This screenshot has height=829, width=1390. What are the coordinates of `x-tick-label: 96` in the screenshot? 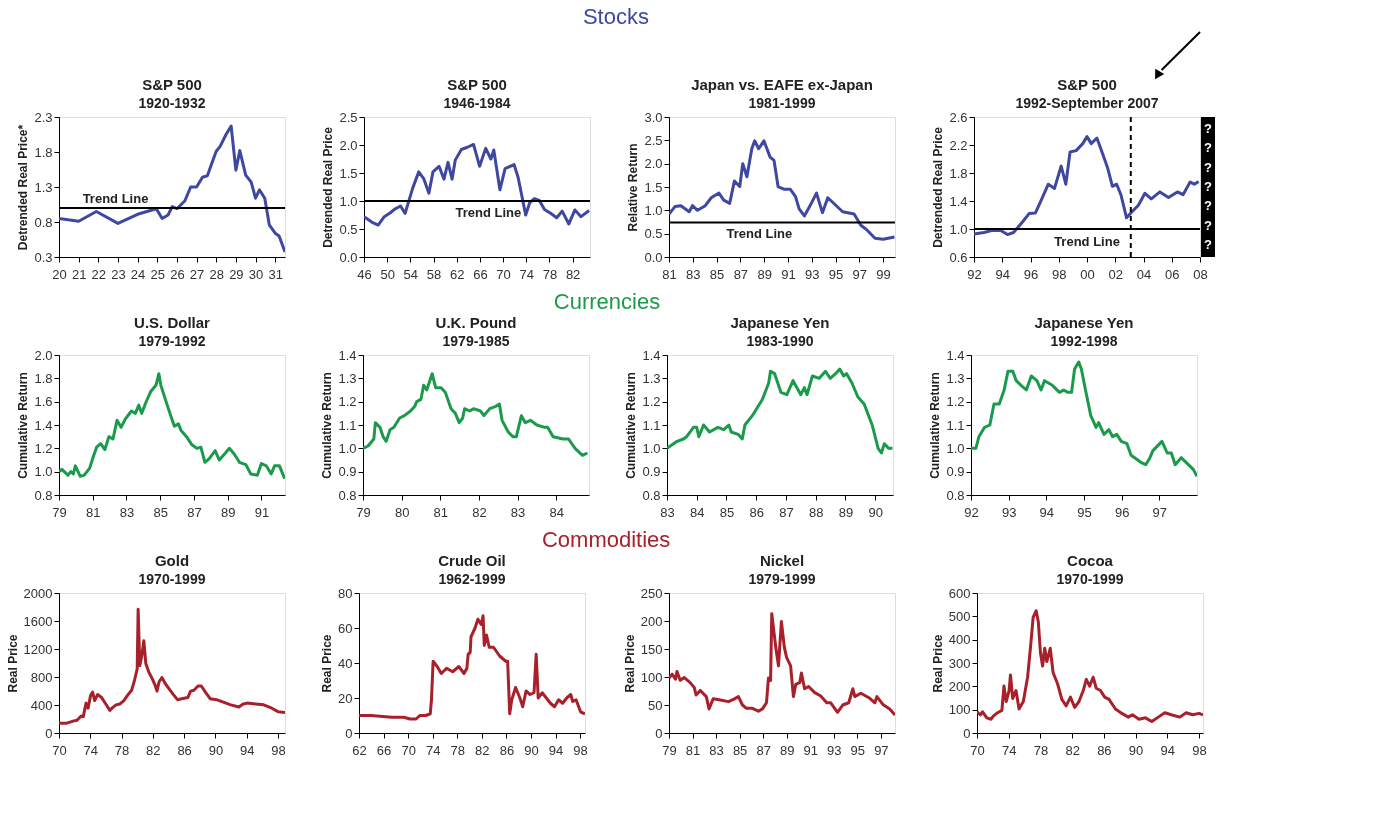 It's located at (1031, 274).